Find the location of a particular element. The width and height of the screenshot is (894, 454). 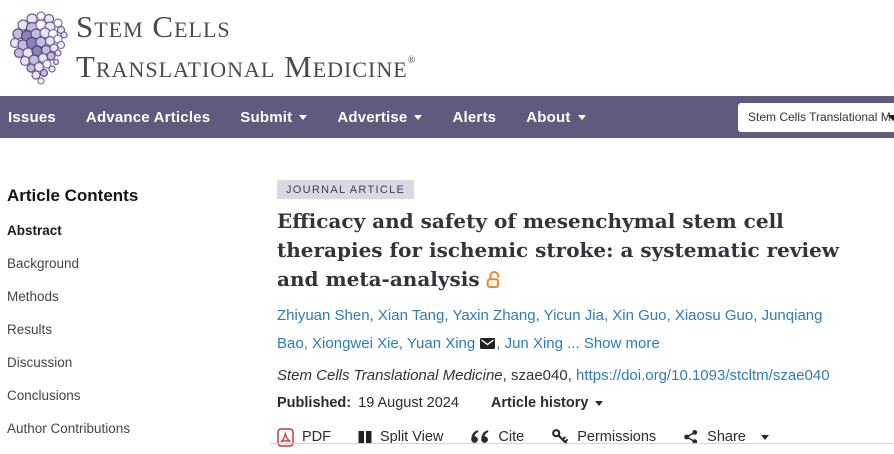

wordmark-line2: Translational Medicine® is located at coordinates (246, 66).